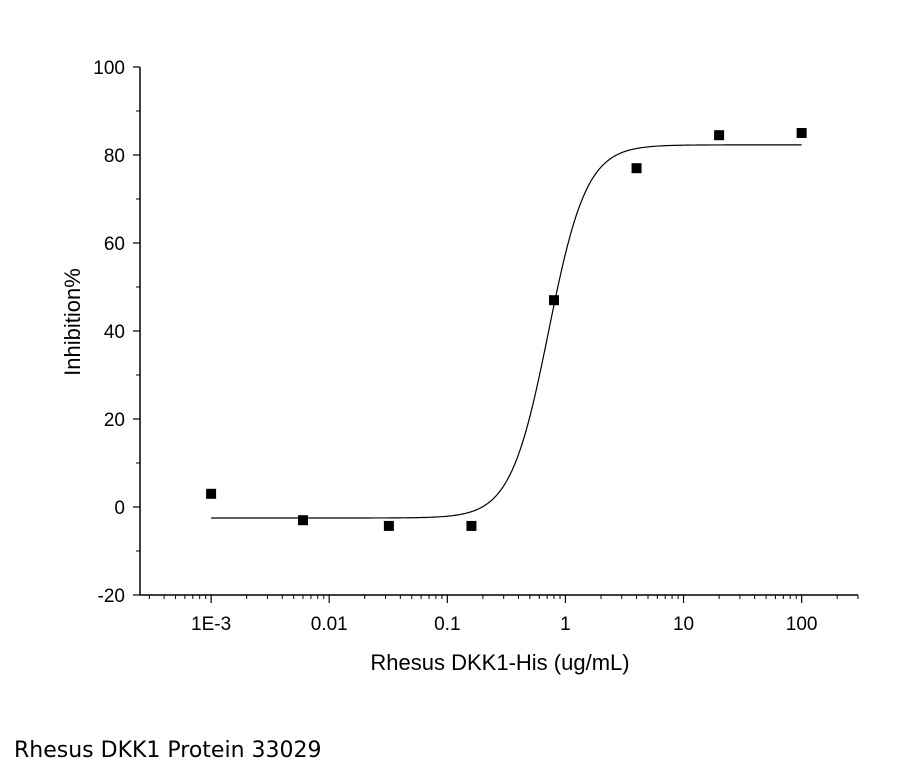 The image size is (912, 778). I want to click on y-axis-title: Inhibition%, so click(72, 322).